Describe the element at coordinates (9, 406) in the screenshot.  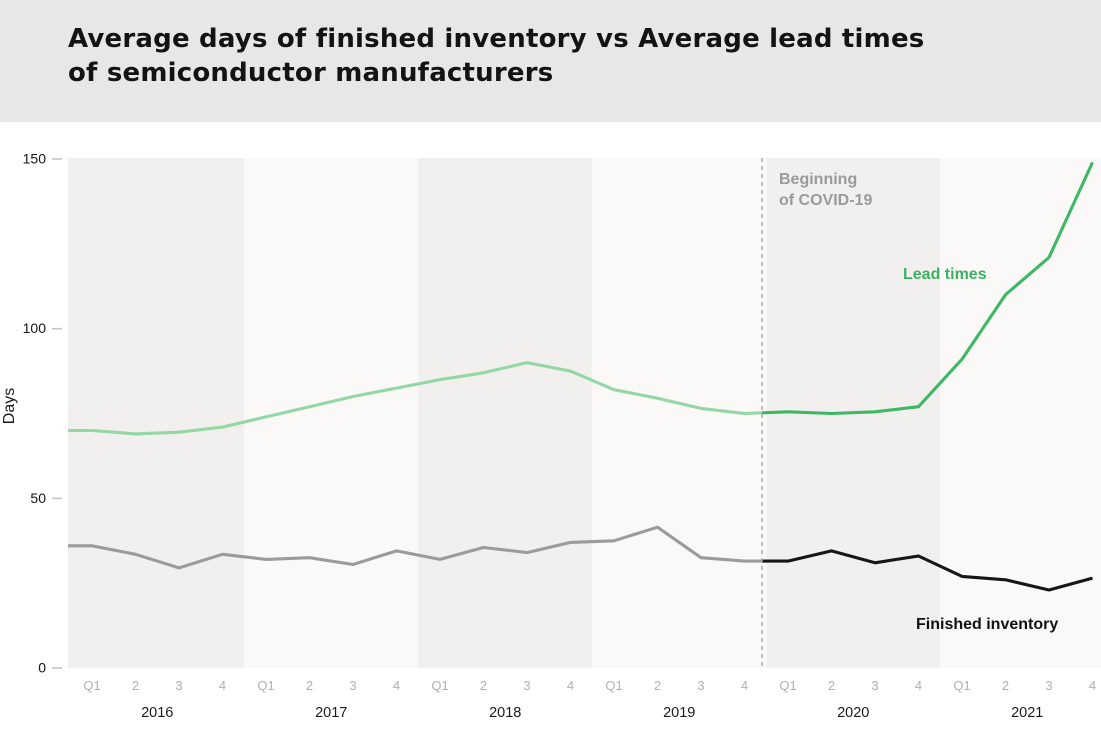
I see `y-axis-title: Days` at that location.